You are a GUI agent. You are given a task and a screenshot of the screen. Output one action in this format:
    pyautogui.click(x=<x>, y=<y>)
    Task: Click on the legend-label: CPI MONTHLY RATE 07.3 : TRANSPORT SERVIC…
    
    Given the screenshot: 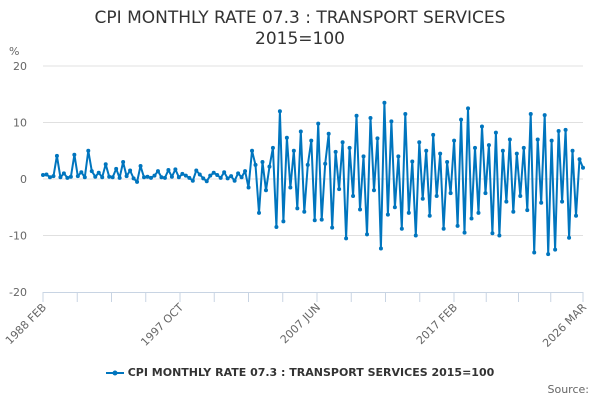 What is the action you would take?
    pyautogui.click(x=311, y=372)
    